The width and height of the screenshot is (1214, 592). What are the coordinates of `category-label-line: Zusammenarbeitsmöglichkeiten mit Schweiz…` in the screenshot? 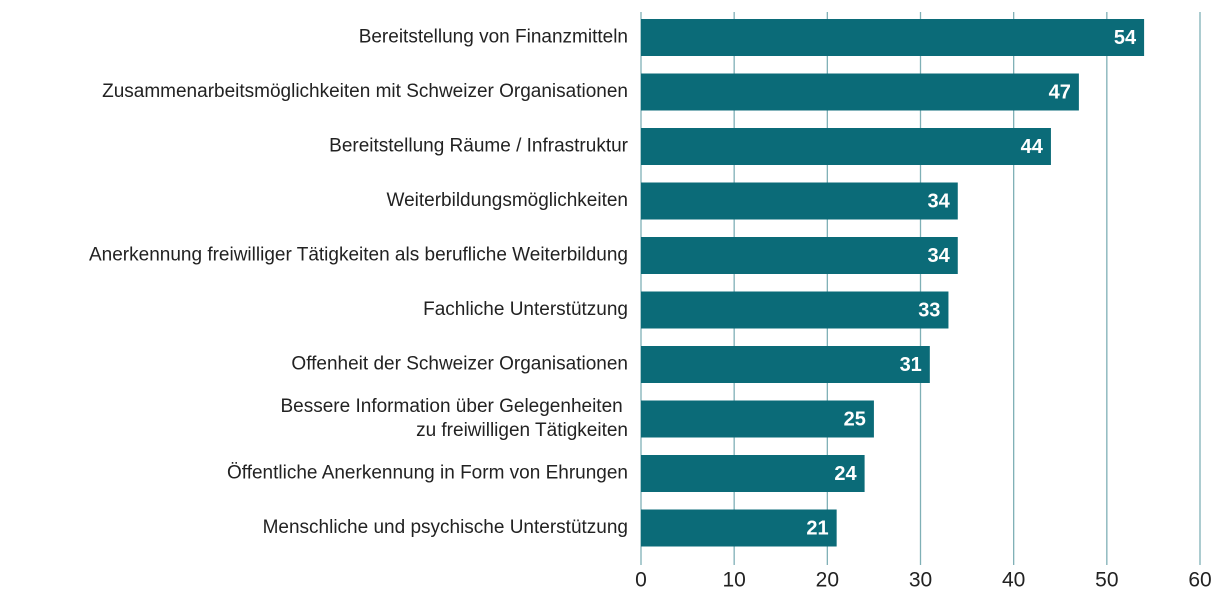 It's located at (365, 91).